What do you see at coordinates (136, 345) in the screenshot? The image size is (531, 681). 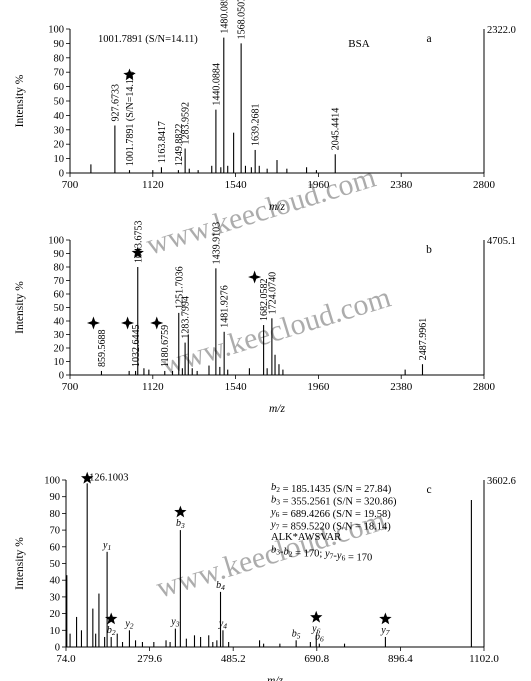 I see `panel-b-peak-label: 1032.6445` at bounding box center [136, 345].